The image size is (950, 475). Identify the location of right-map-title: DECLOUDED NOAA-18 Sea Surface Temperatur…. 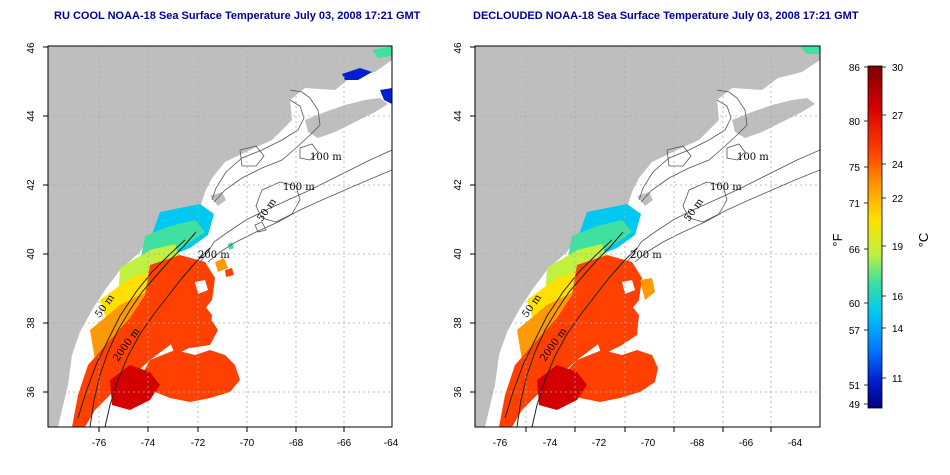
(666, 16).